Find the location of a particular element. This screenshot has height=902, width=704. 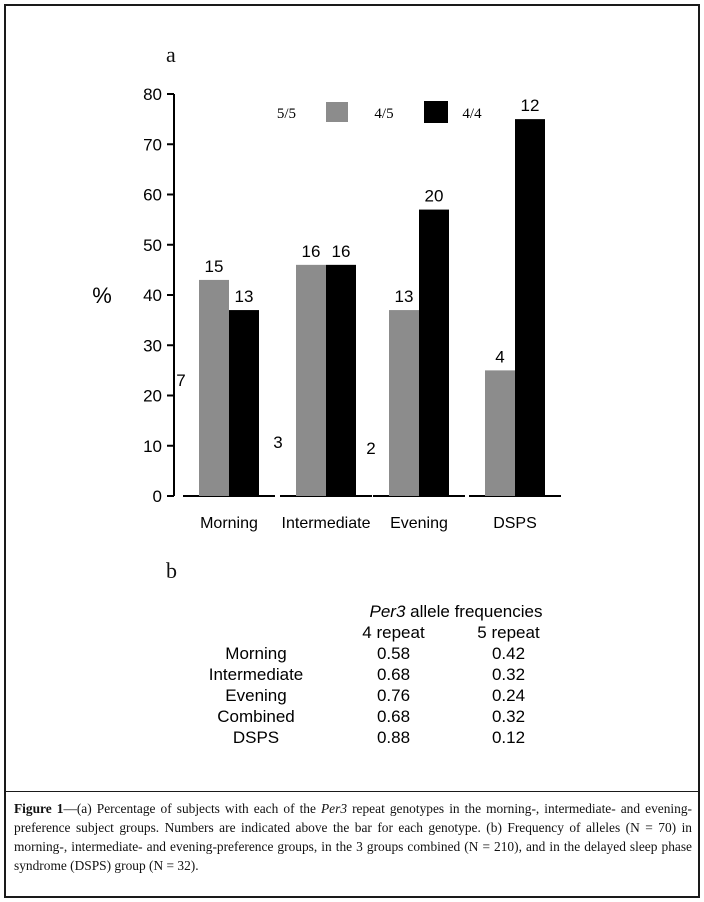

table-row: Morning 0.58 0.42 is located at coordinates (371, 653).